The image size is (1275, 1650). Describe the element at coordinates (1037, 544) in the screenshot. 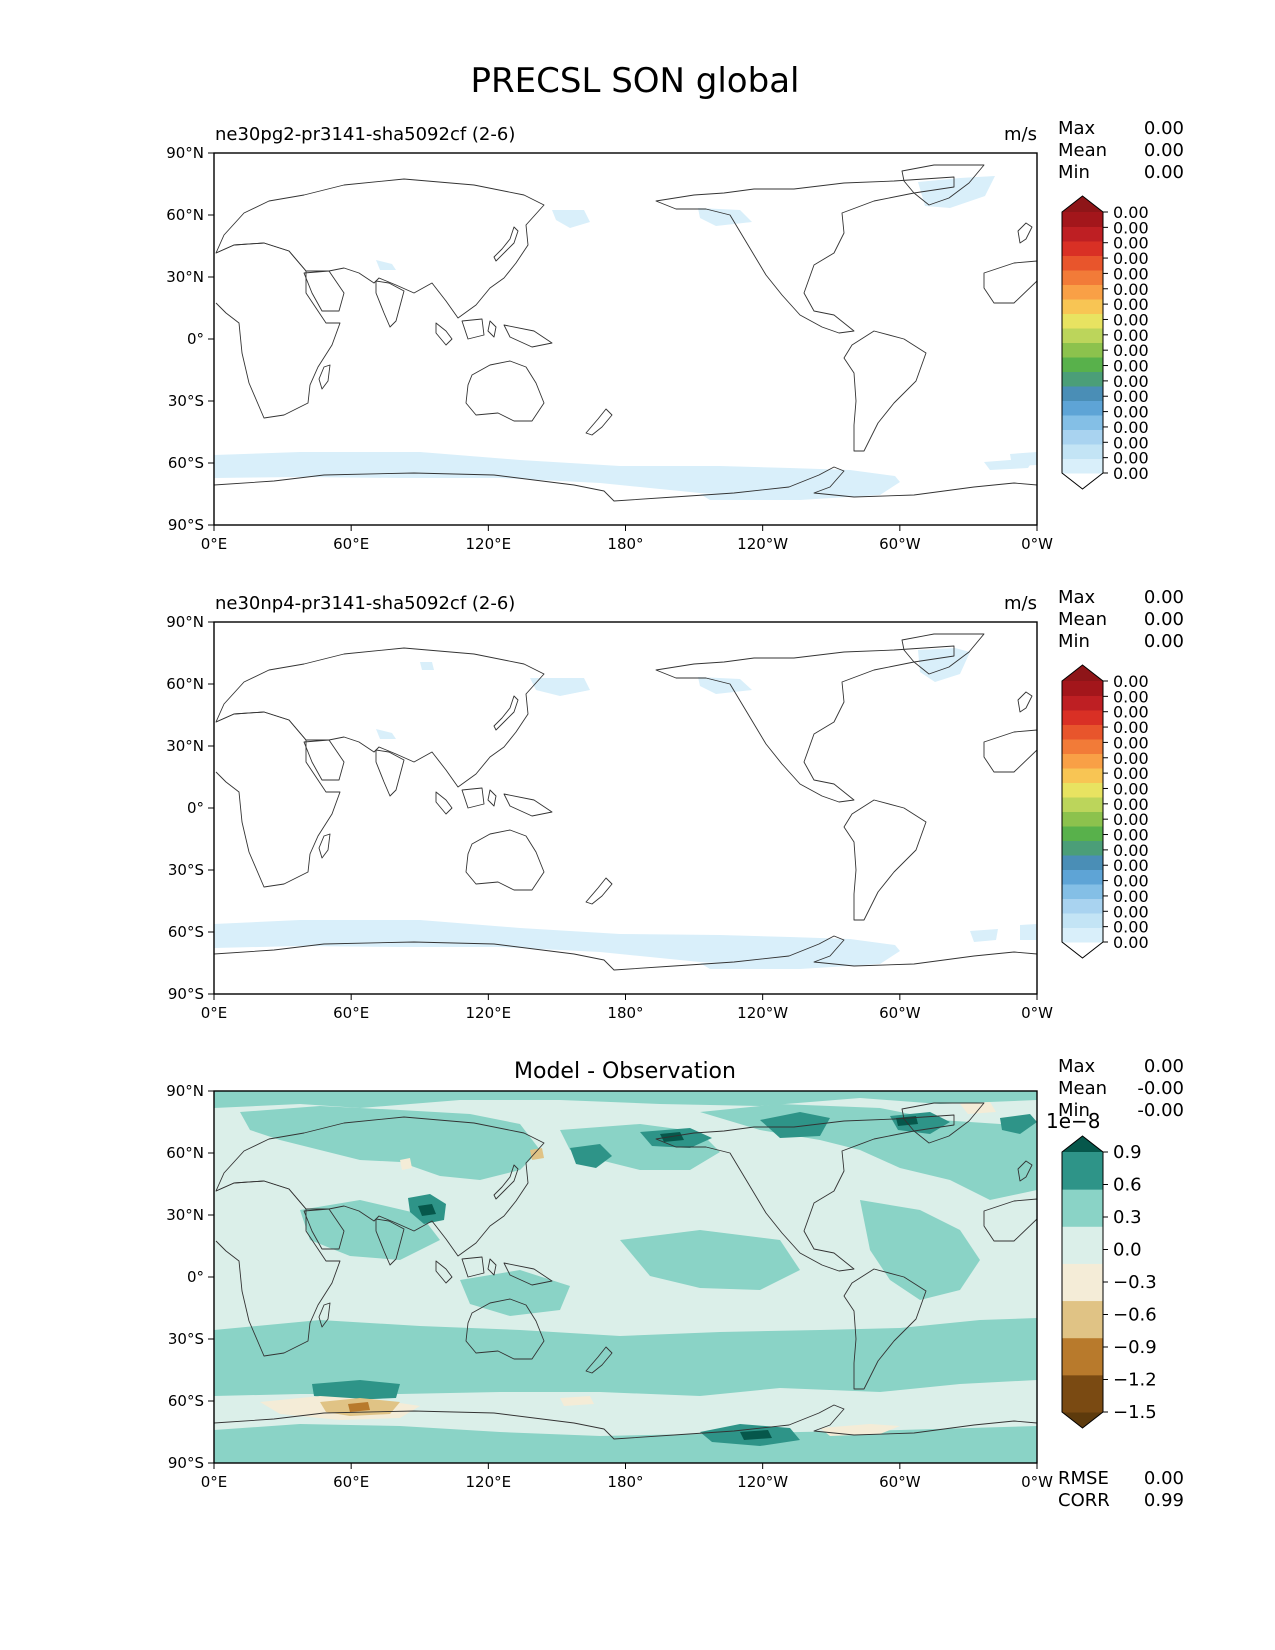

I see `x-tick-label: 0°W` at that location.